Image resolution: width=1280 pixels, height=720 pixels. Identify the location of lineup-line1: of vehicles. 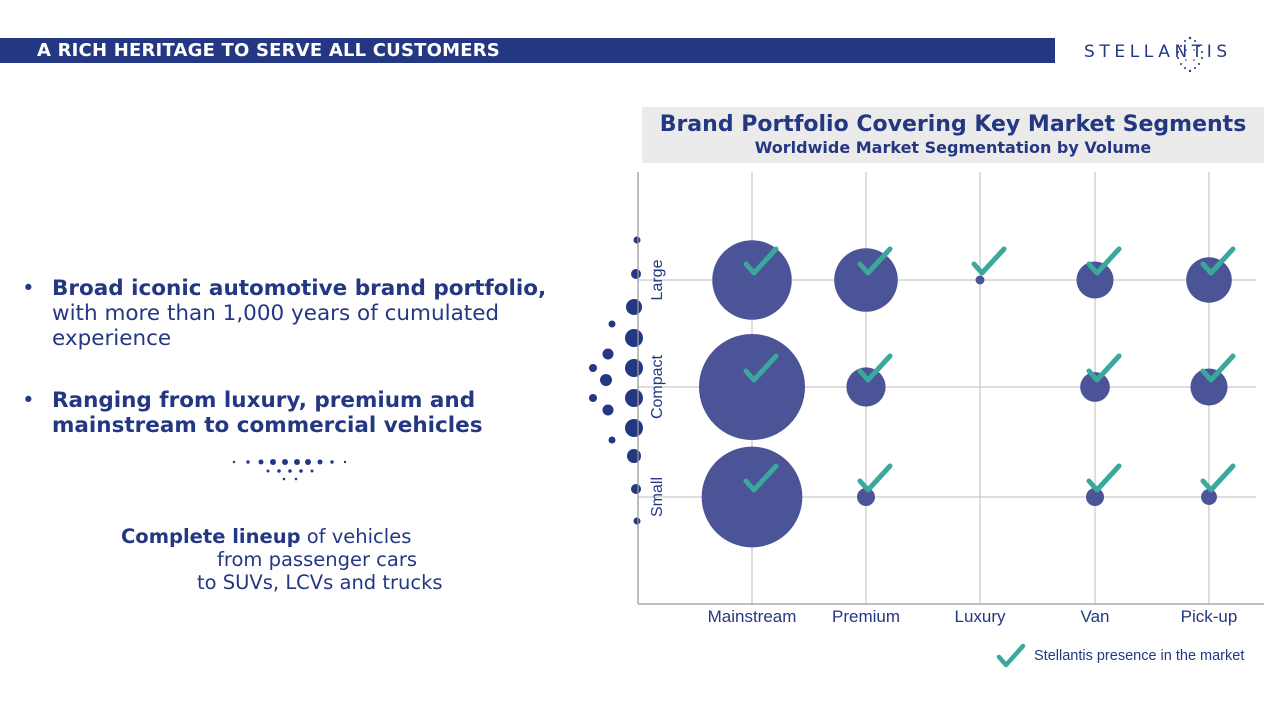
(356, 536).